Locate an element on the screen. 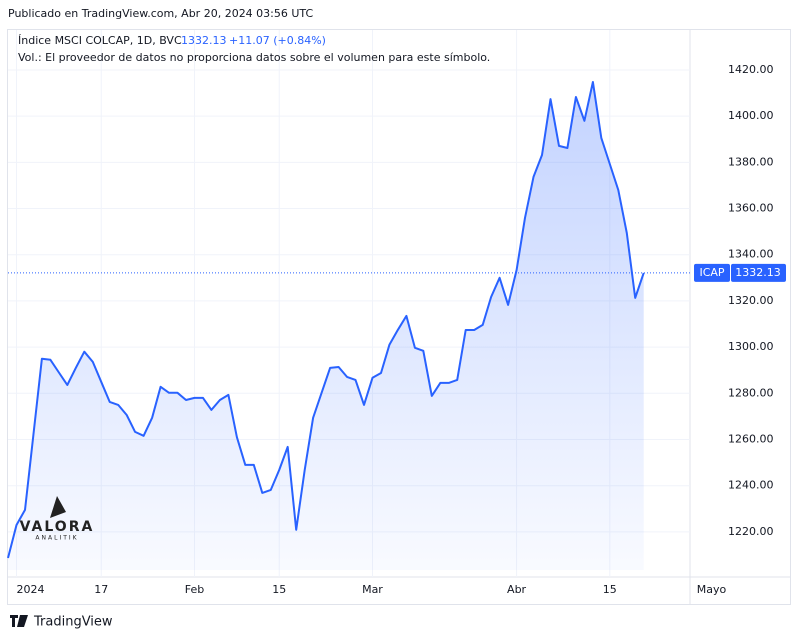 Image resolution: width=800 pixels, height=639 pixels. y-tick-label: 1240.00 is located at coordinates (751, 485).